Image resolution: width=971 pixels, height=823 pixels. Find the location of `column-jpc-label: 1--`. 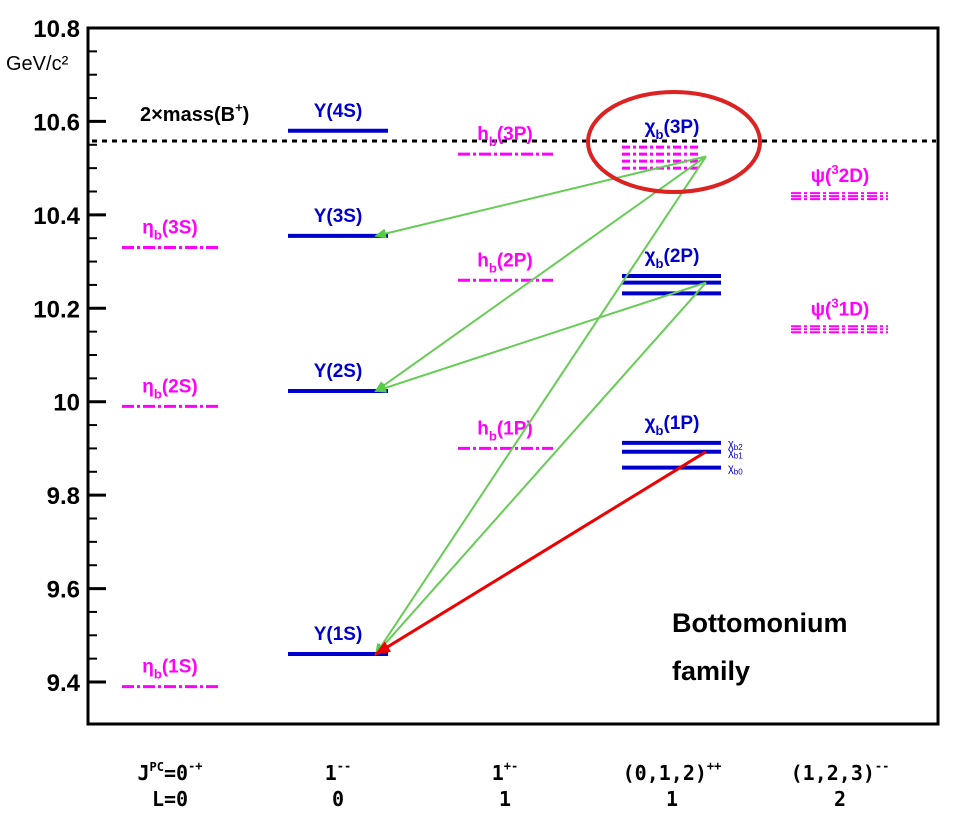

column-jpc-label: 1-- is located at coordinates (338, 772).